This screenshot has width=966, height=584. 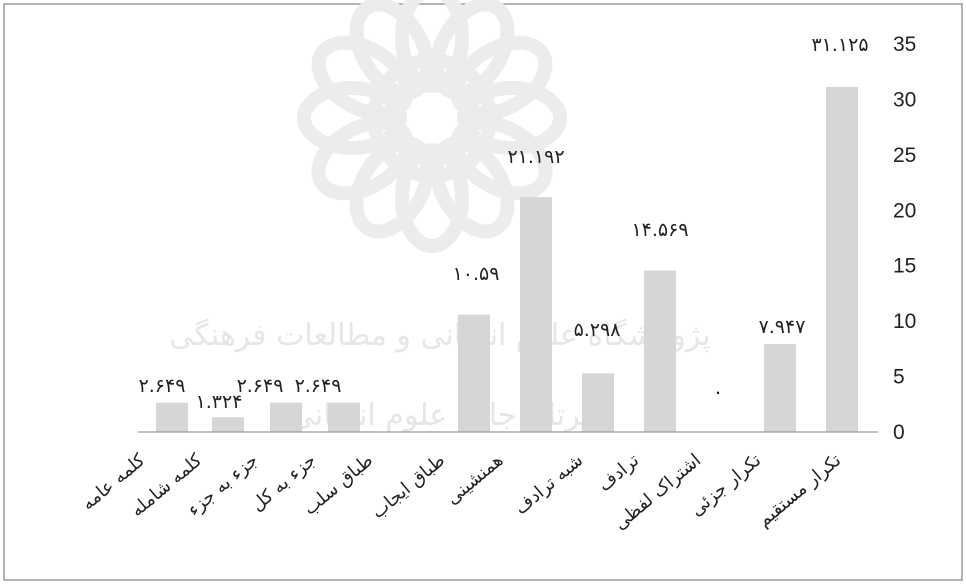 What do you see at coordinates (476, 274) in the screenshot?
I see `data-label: ۱۰.۵۹` at bounding box center [476, 274].